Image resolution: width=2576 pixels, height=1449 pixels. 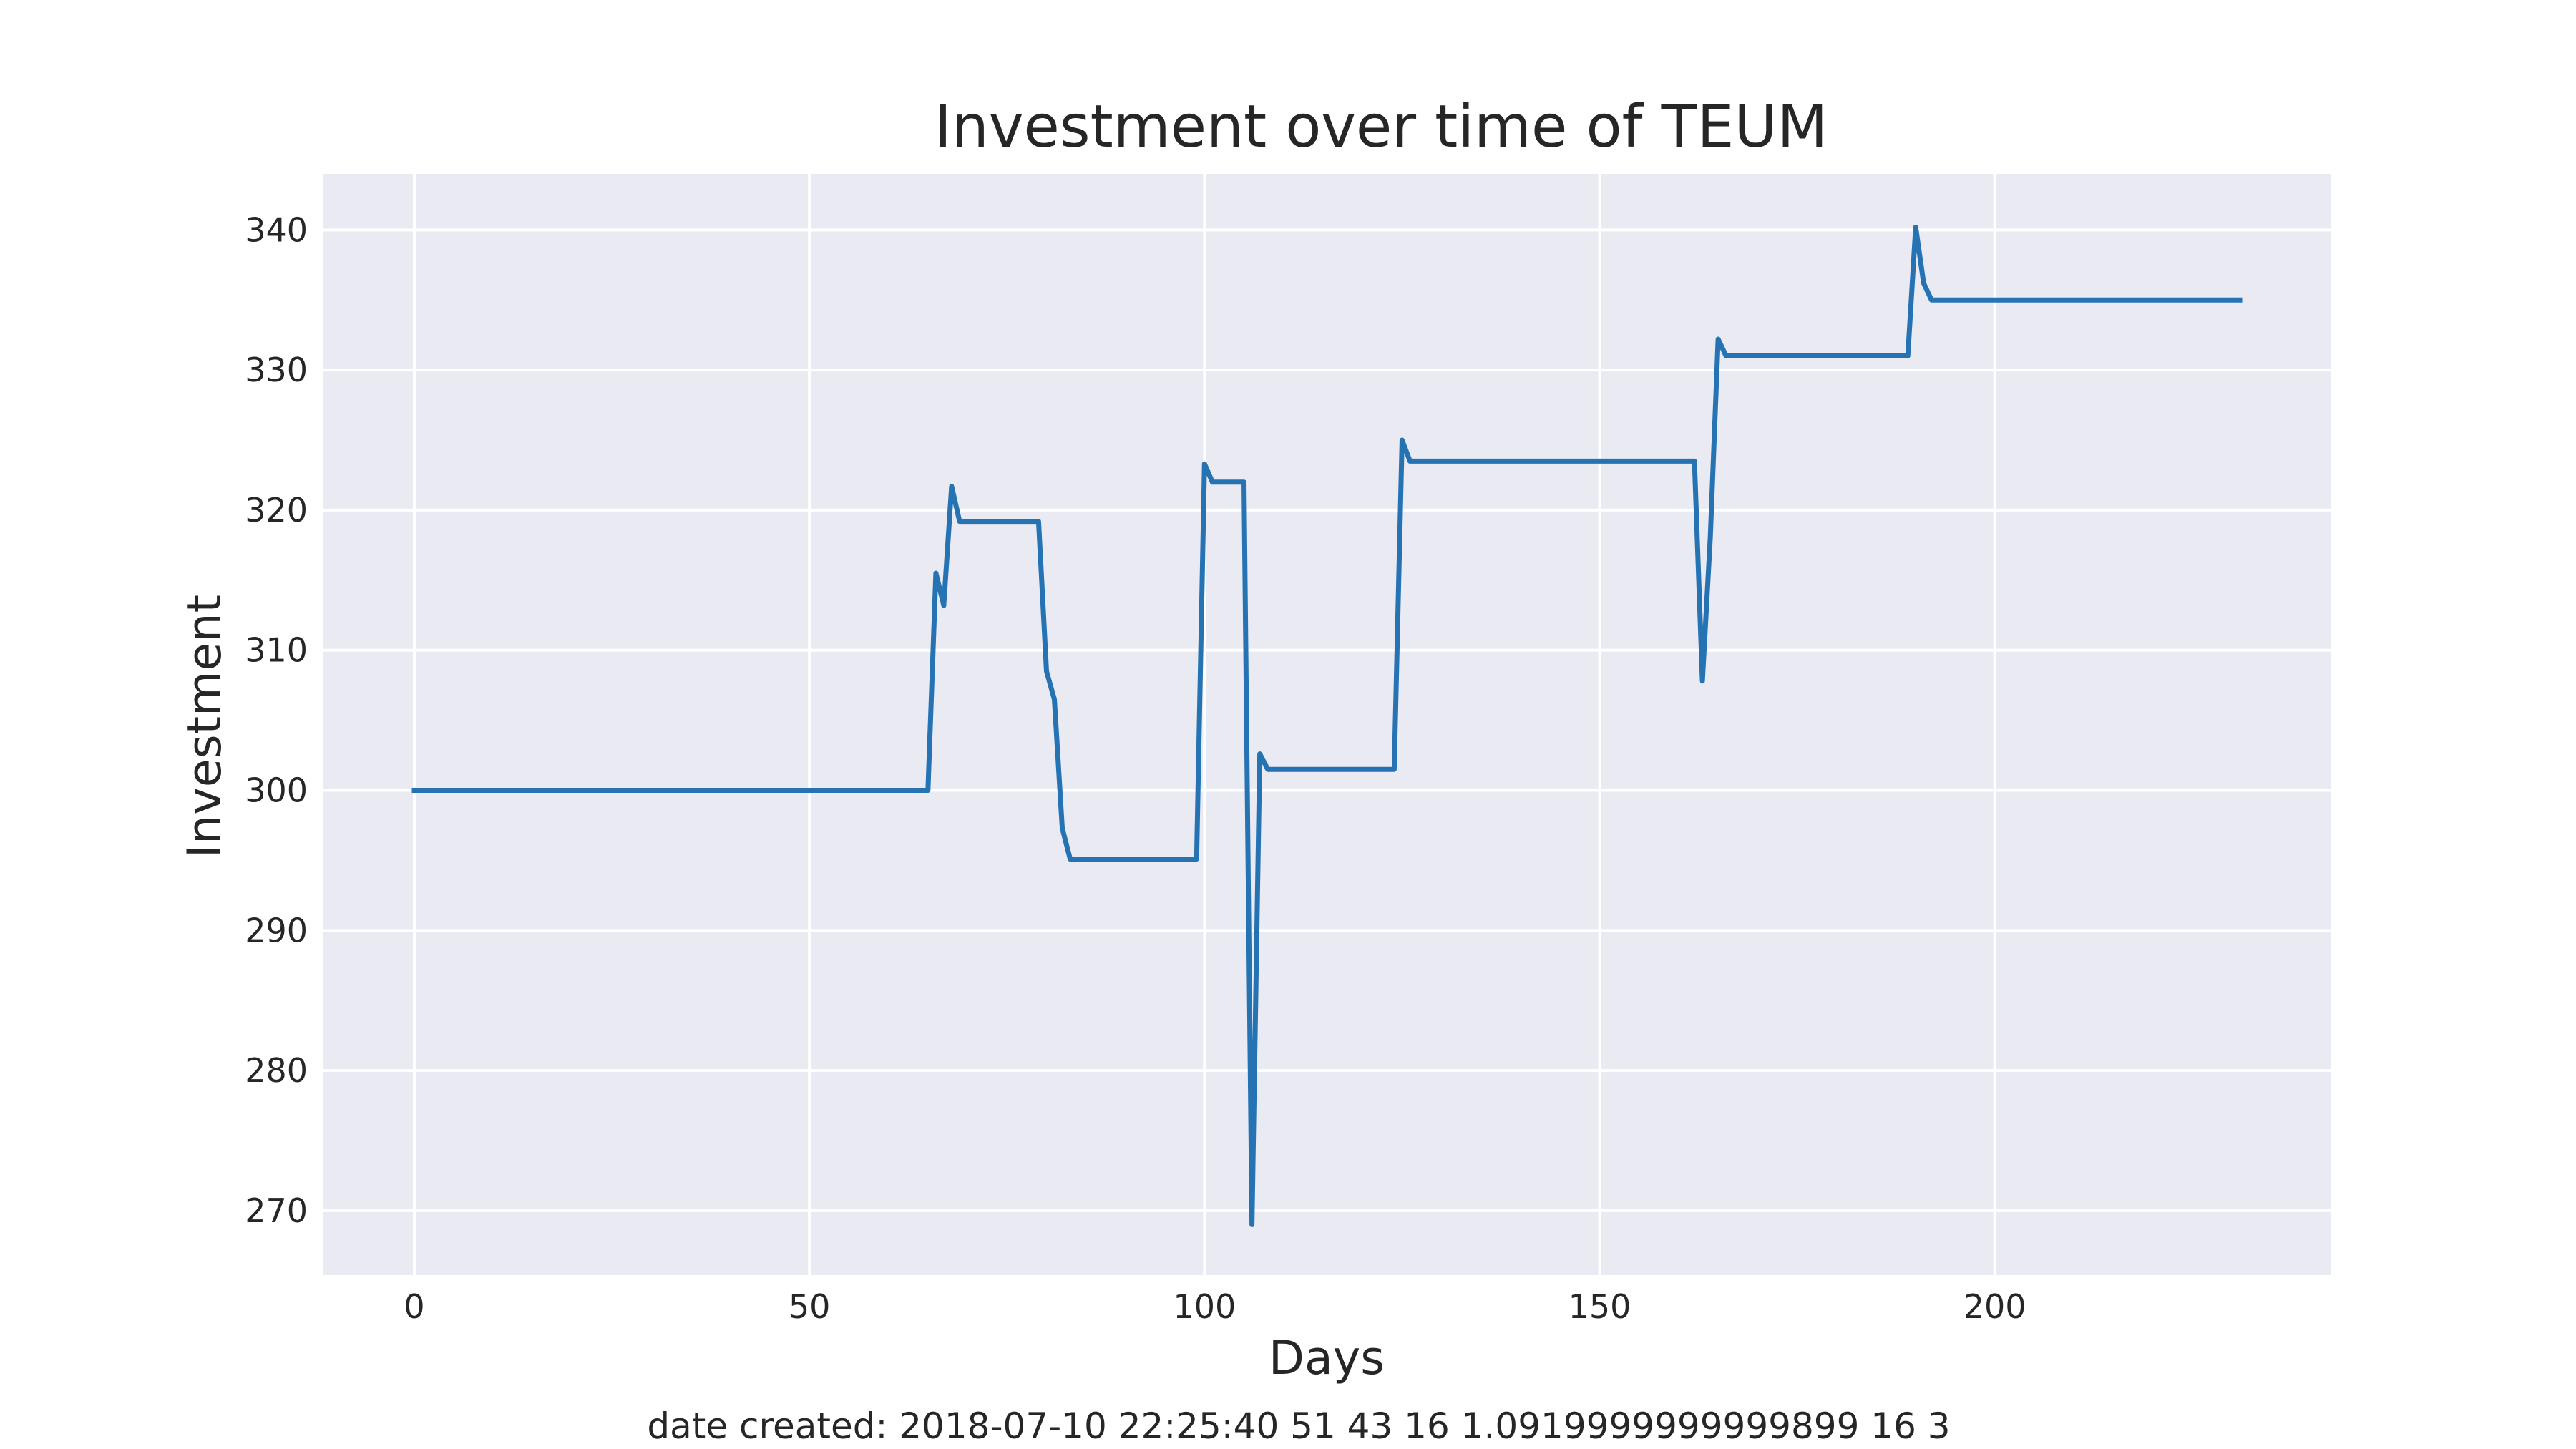 What do you see at coordinates (1599, 1306) in the screenshot?
I see `x-tick-label: 150` at bounding box center [1599, 1306].